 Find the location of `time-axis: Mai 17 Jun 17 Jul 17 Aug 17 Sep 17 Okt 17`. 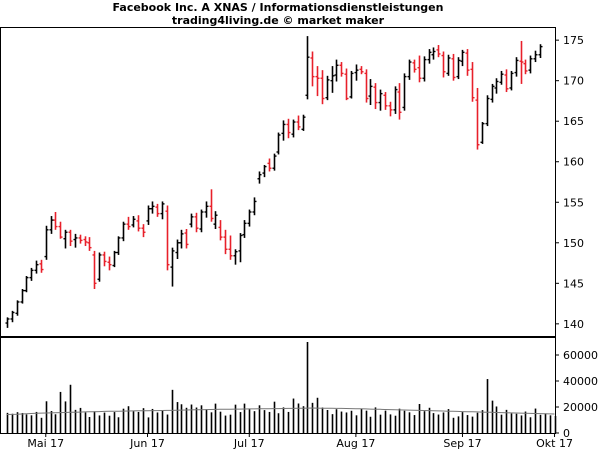

time-axis: Mai 17 Jun 17 Jul 17 Aug 17 Sep 17 Okt 17 is located at coordinates (300, 441).